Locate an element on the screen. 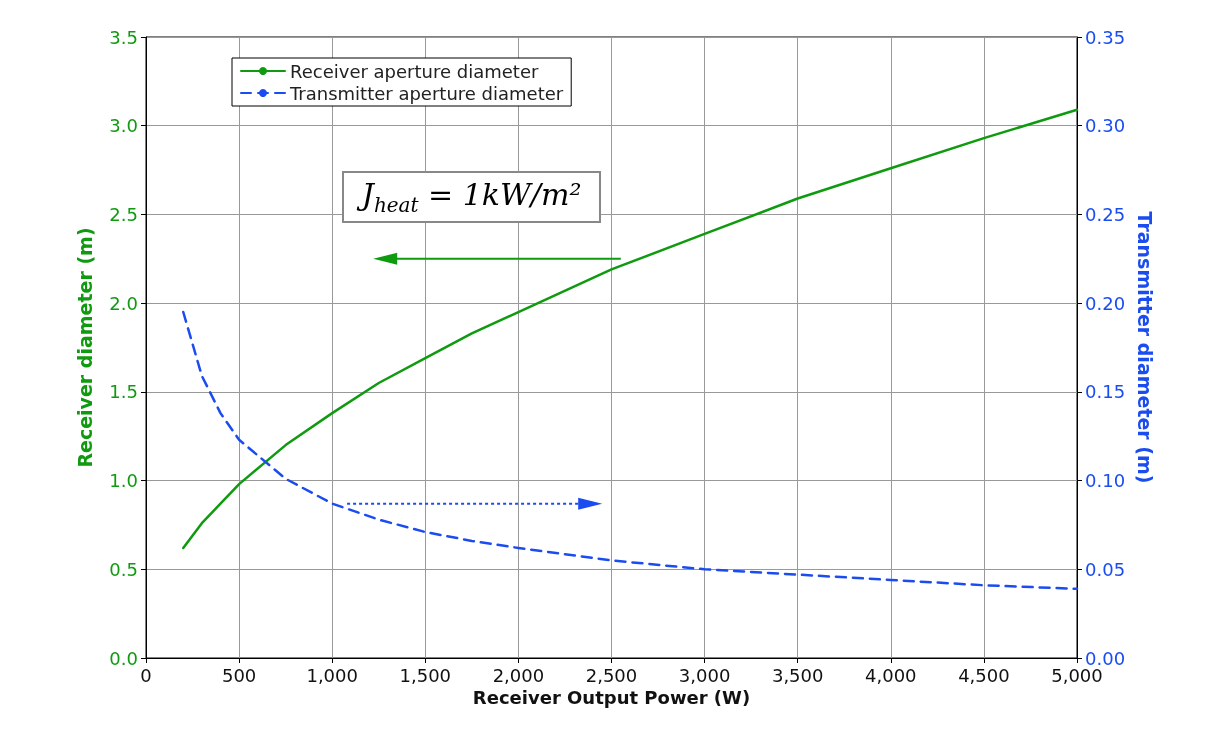  y2-tick-label: 0.30 is located at coordinates (1105, 126).